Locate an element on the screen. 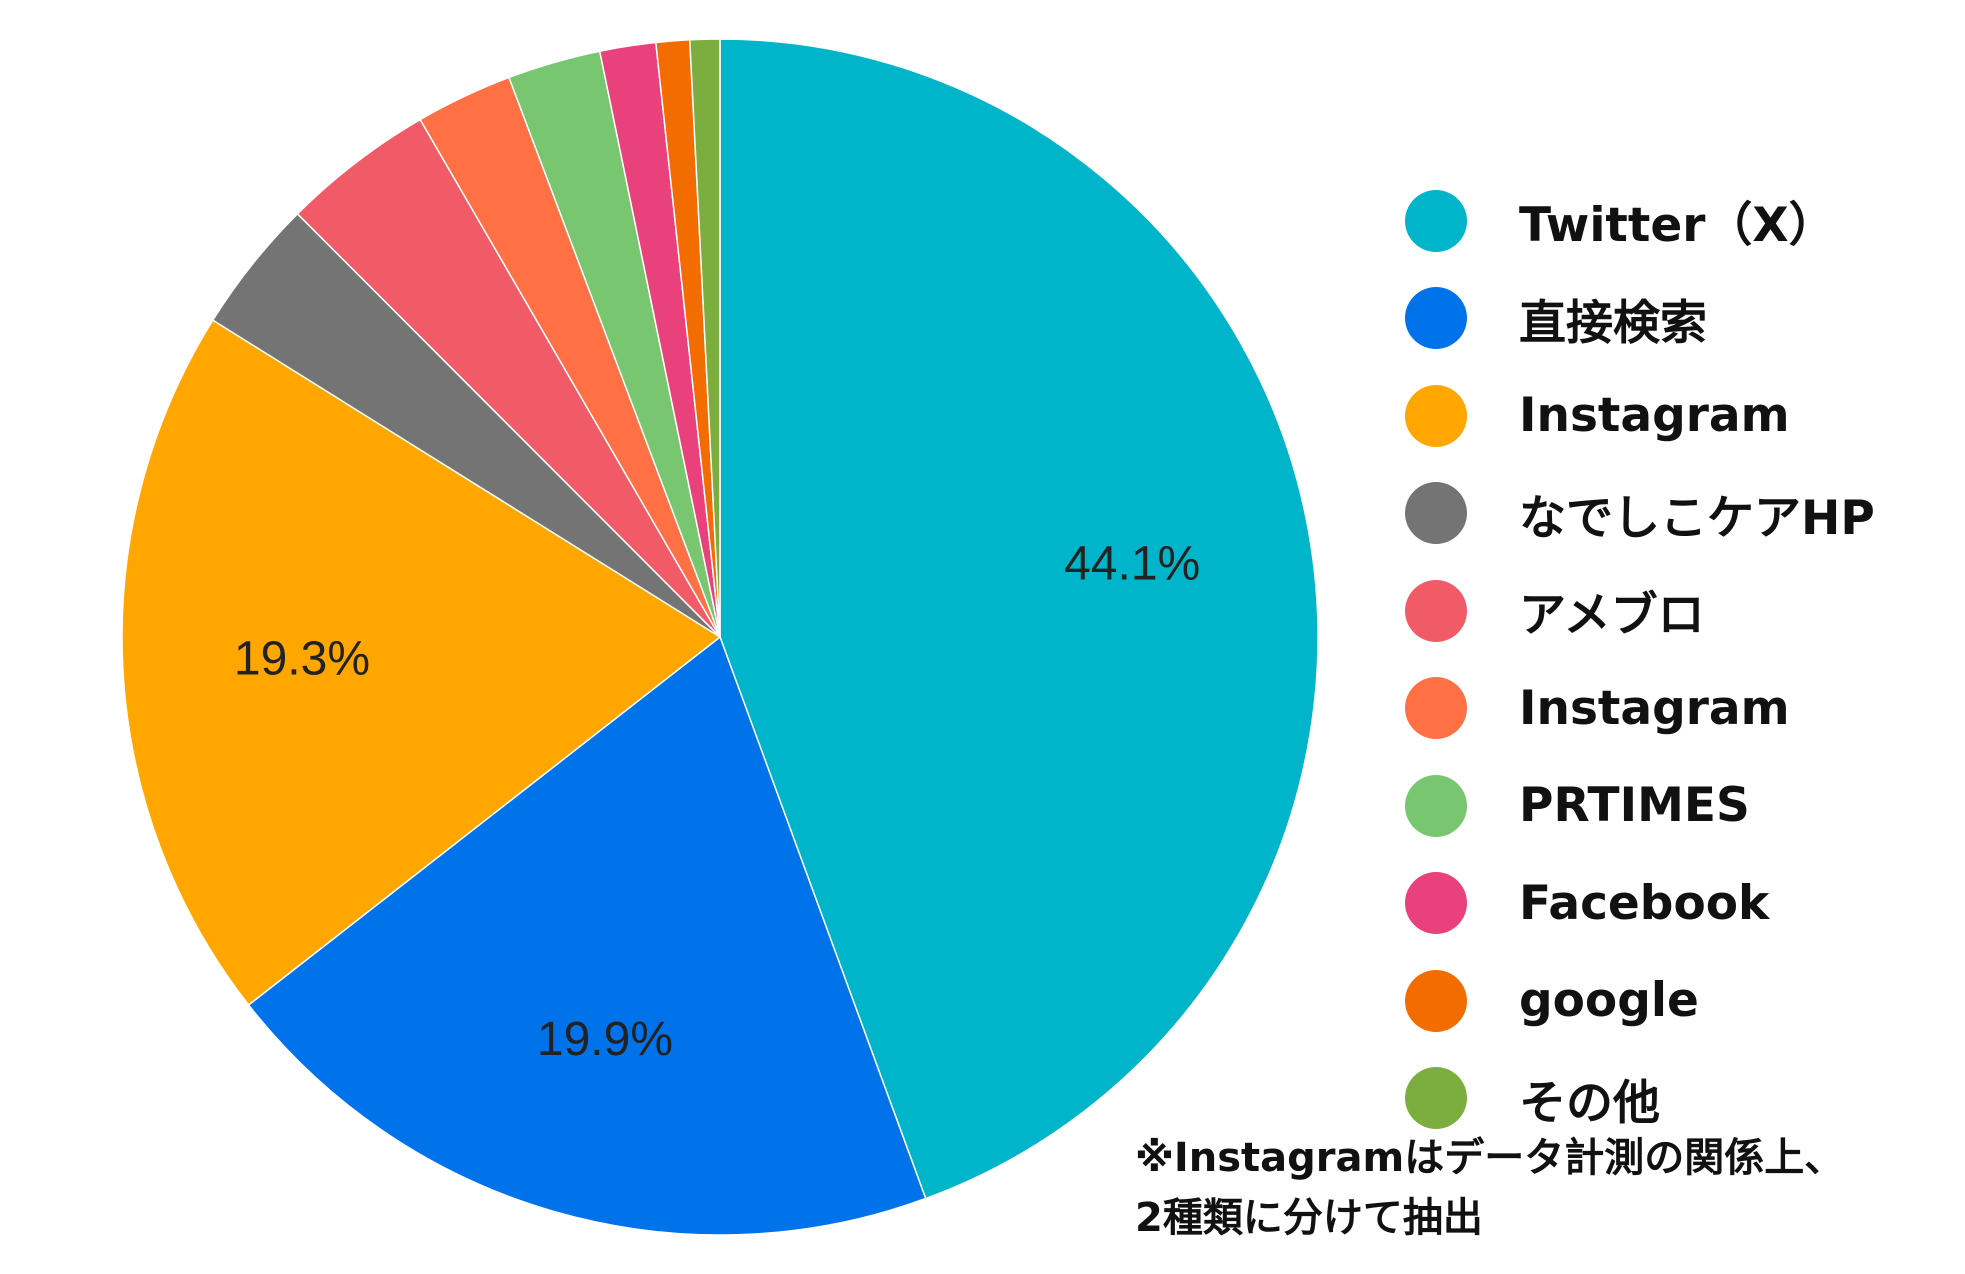 This screenshot has height=1274, width=1965. legend-label: google is located at coordinates (1609, 1001).